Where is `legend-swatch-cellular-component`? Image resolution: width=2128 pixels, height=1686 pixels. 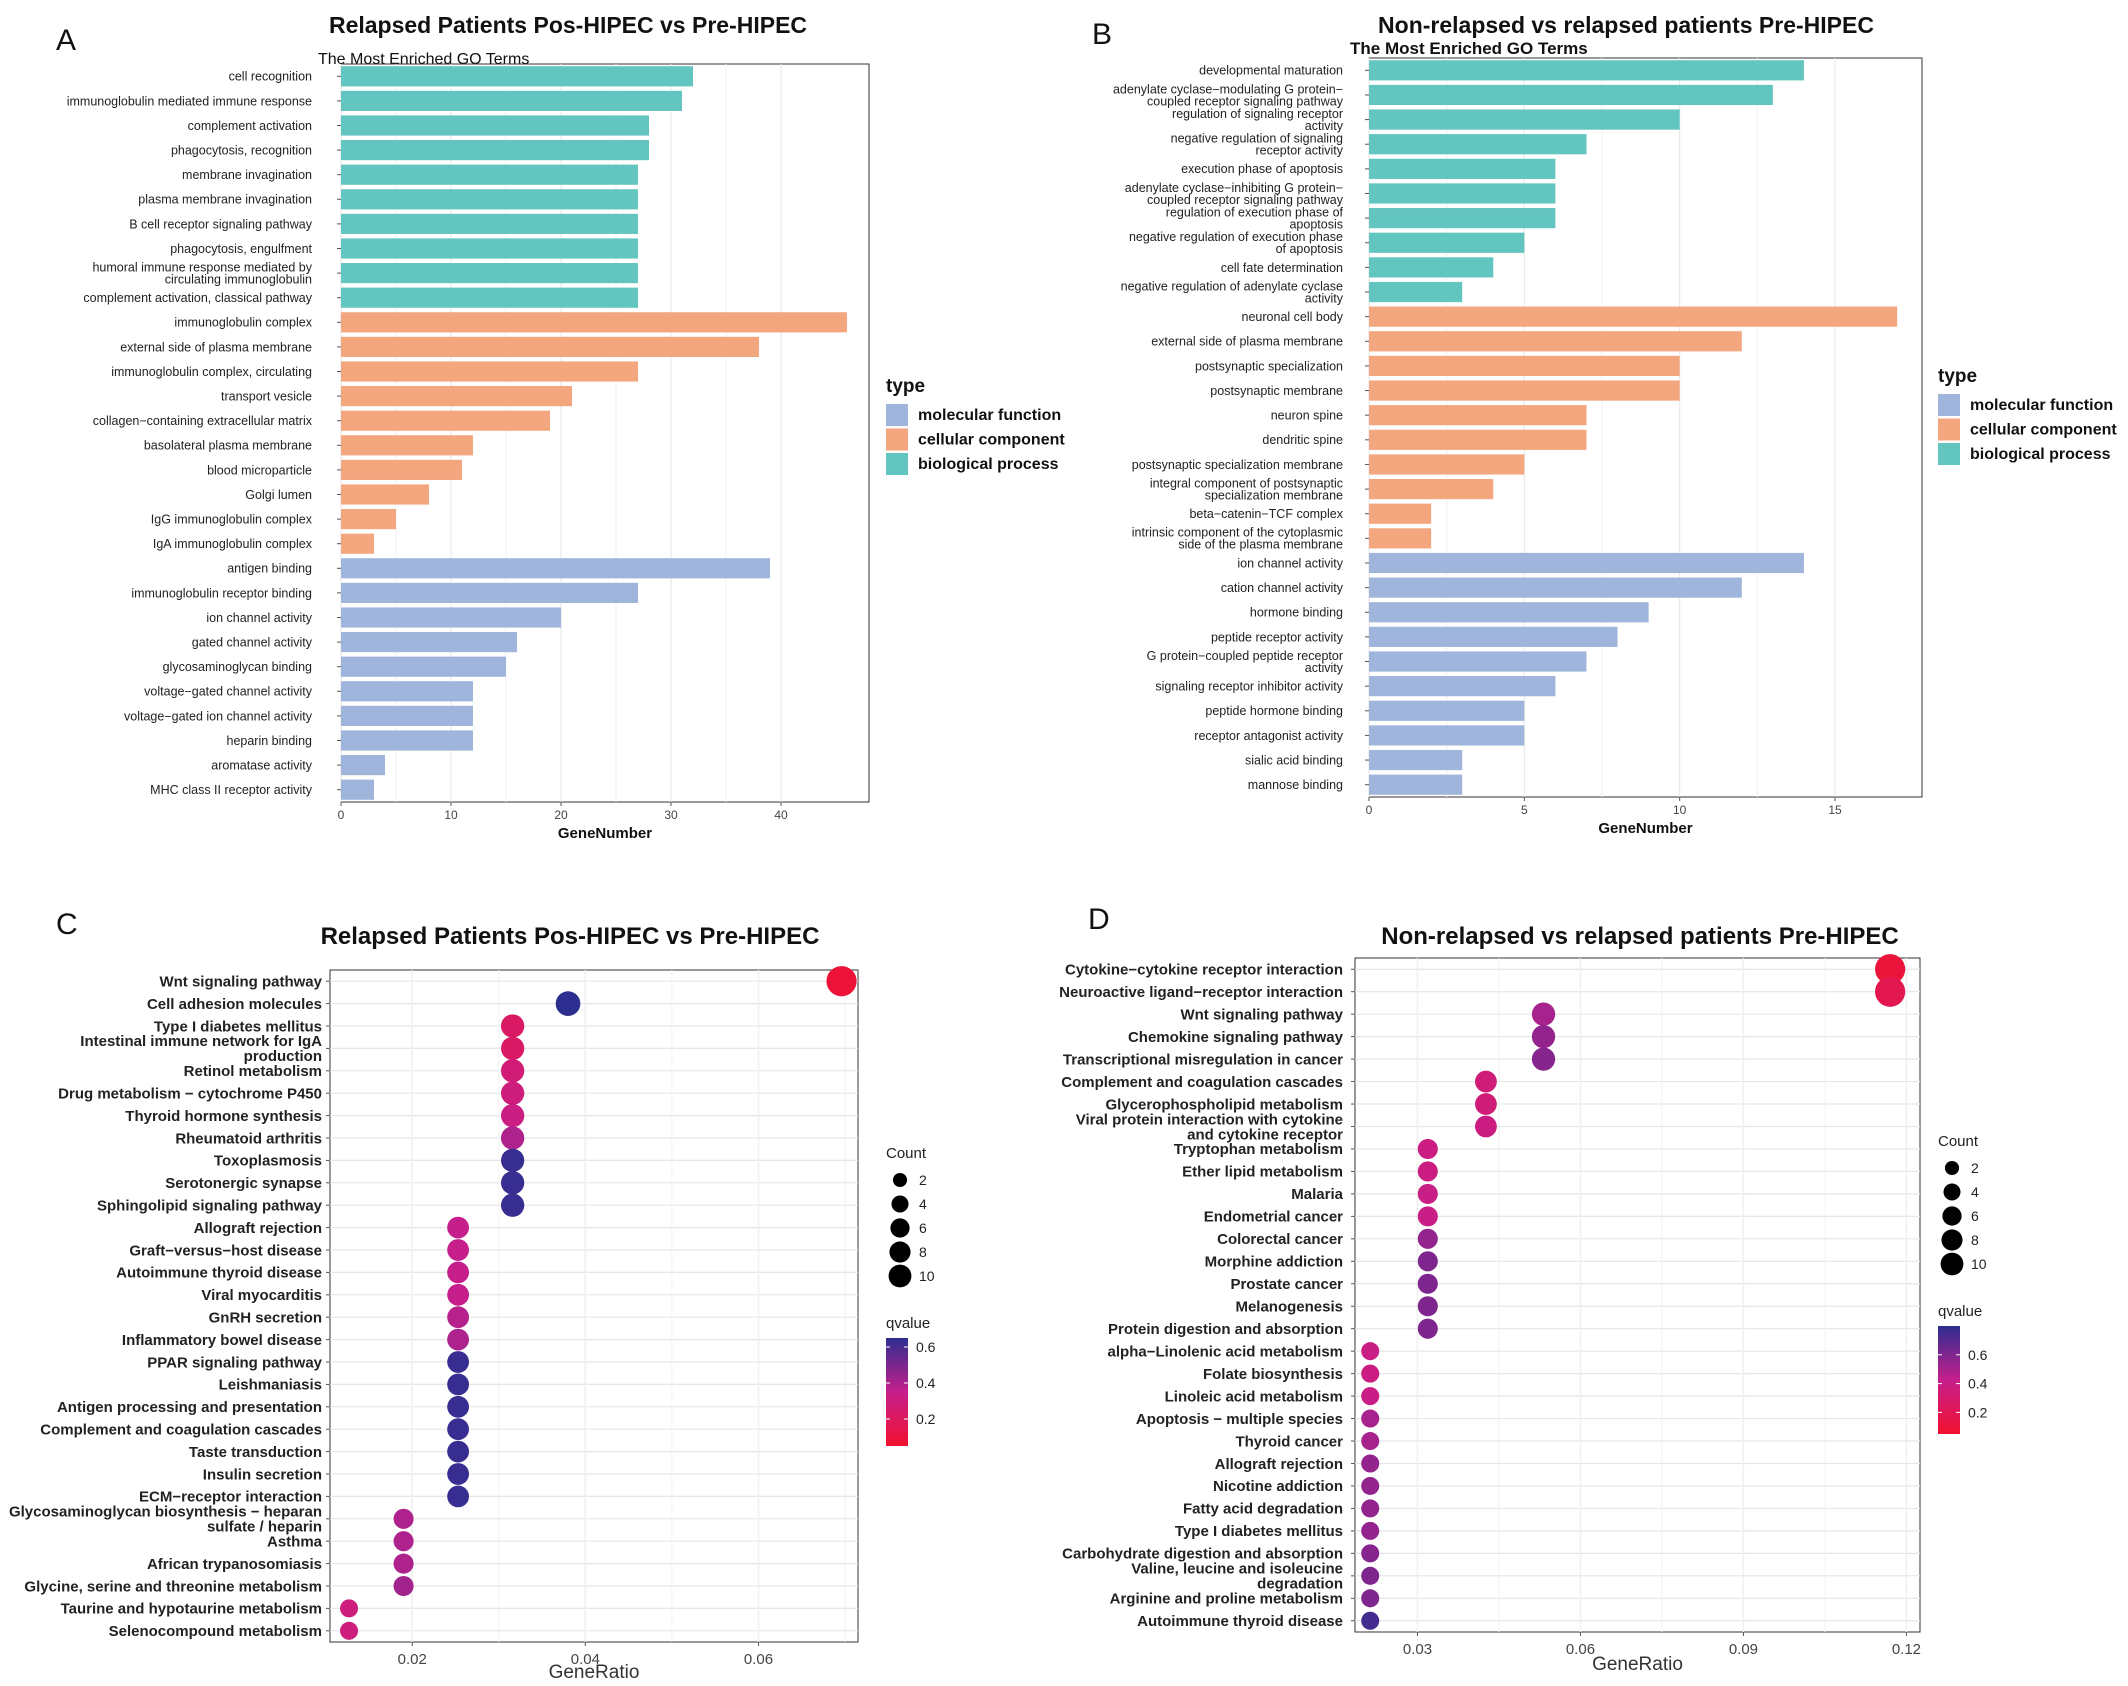
legend-swatch-cellular-component is located at coordinates (1949, 429).